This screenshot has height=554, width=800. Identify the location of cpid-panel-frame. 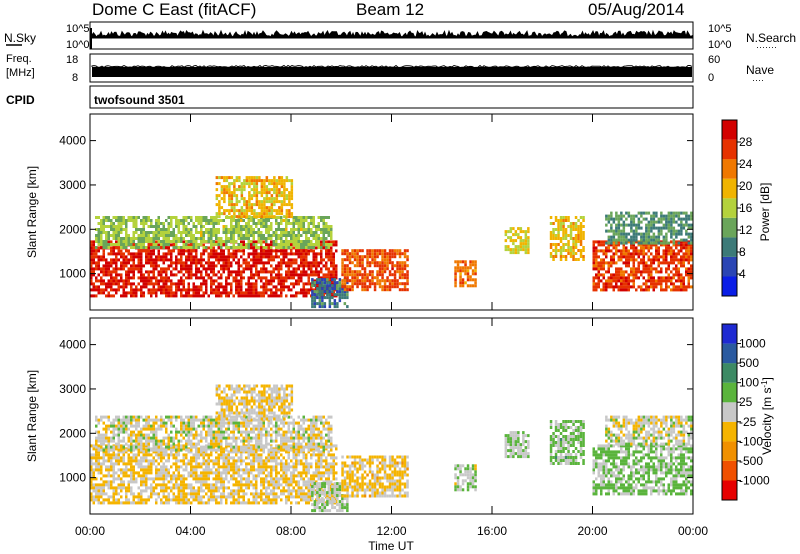
(391, 97).